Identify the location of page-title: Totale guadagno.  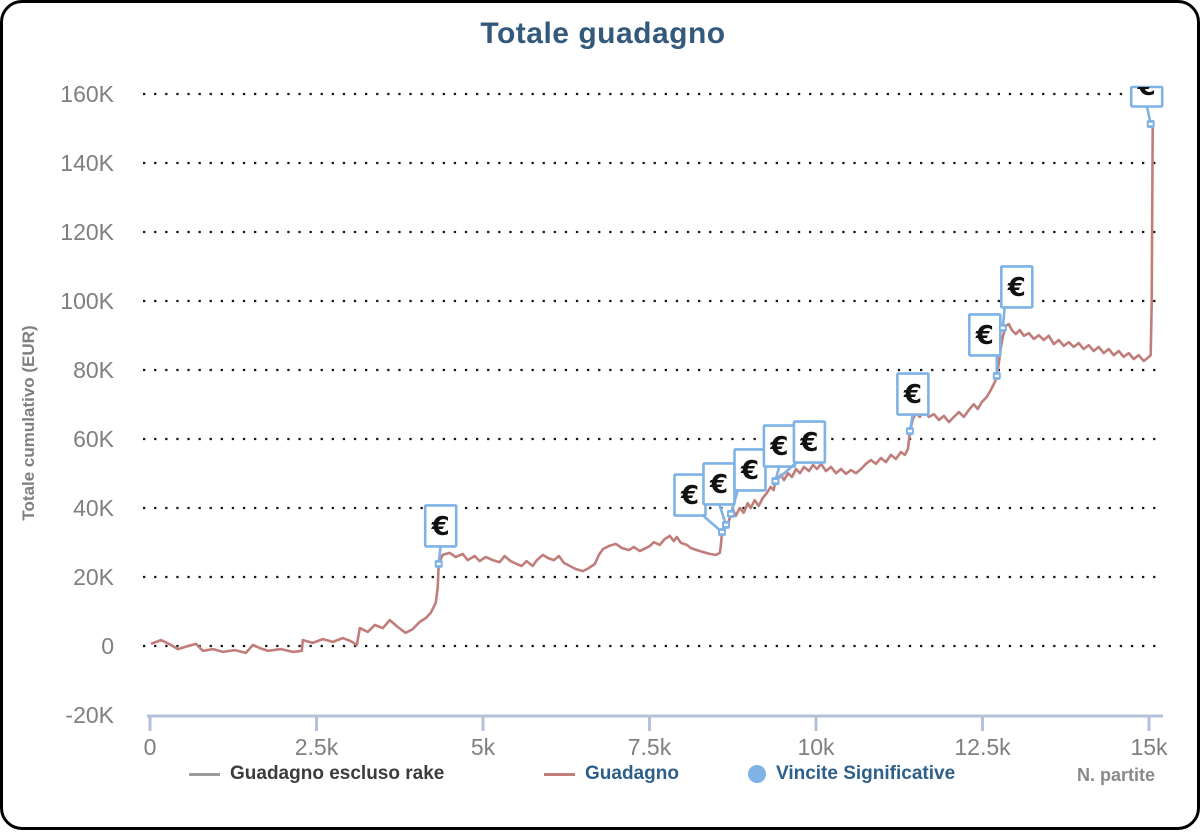
(603, 33).